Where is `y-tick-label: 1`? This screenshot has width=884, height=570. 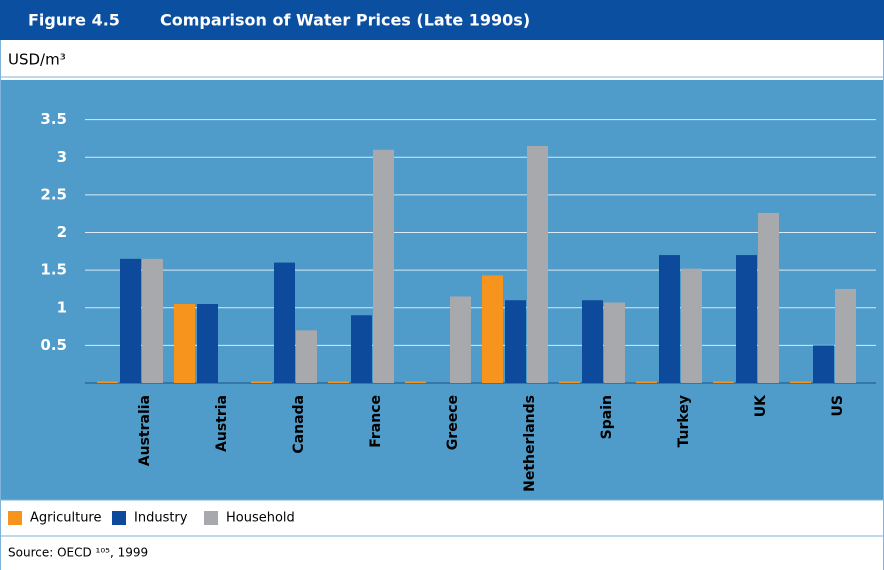 y-tick-label: 1 is located at coordinates (62, 307).